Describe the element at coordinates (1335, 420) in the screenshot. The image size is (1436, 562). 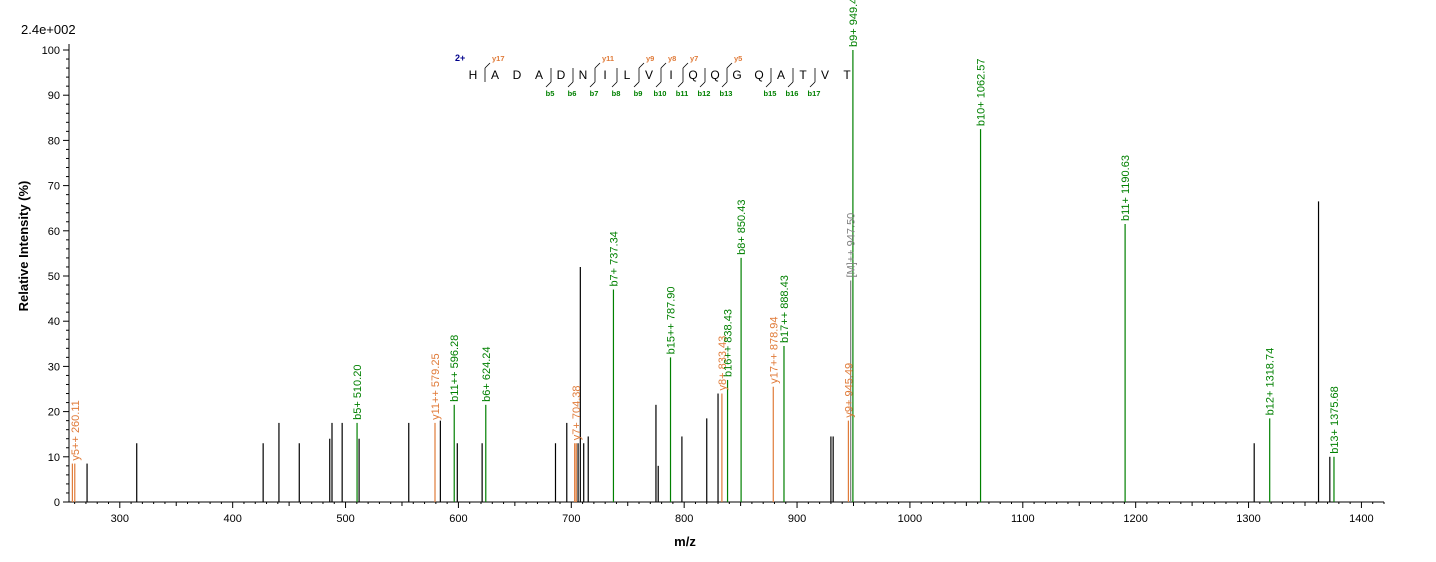
I see `peak-label: b13+ 1375.68` at that location.